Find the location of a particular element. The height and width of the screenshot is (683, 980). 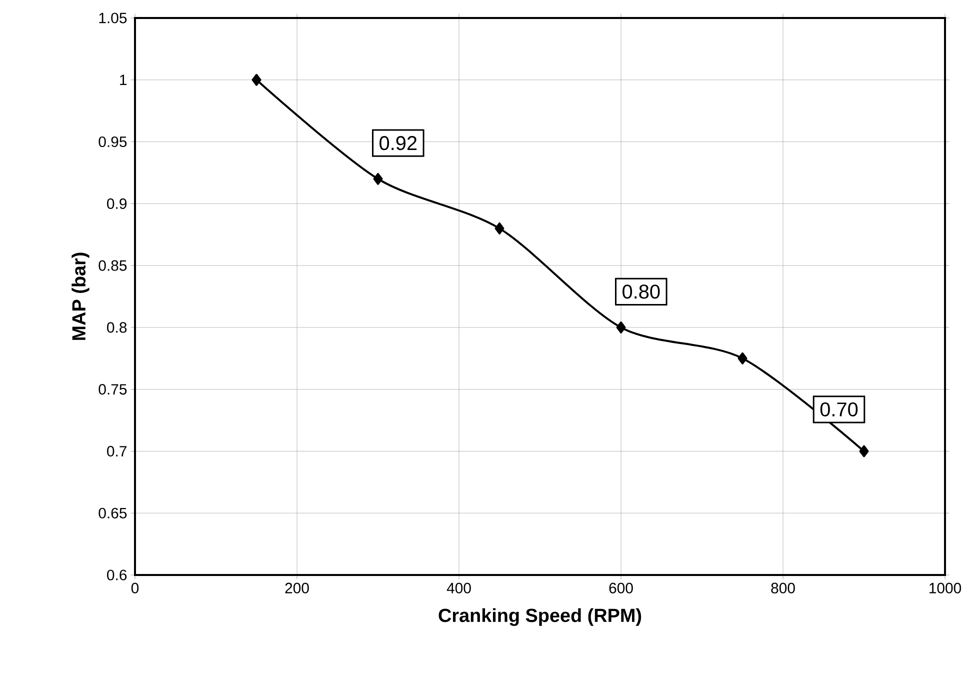

x-tick-label: 0 is located at coordinates (135, 588).